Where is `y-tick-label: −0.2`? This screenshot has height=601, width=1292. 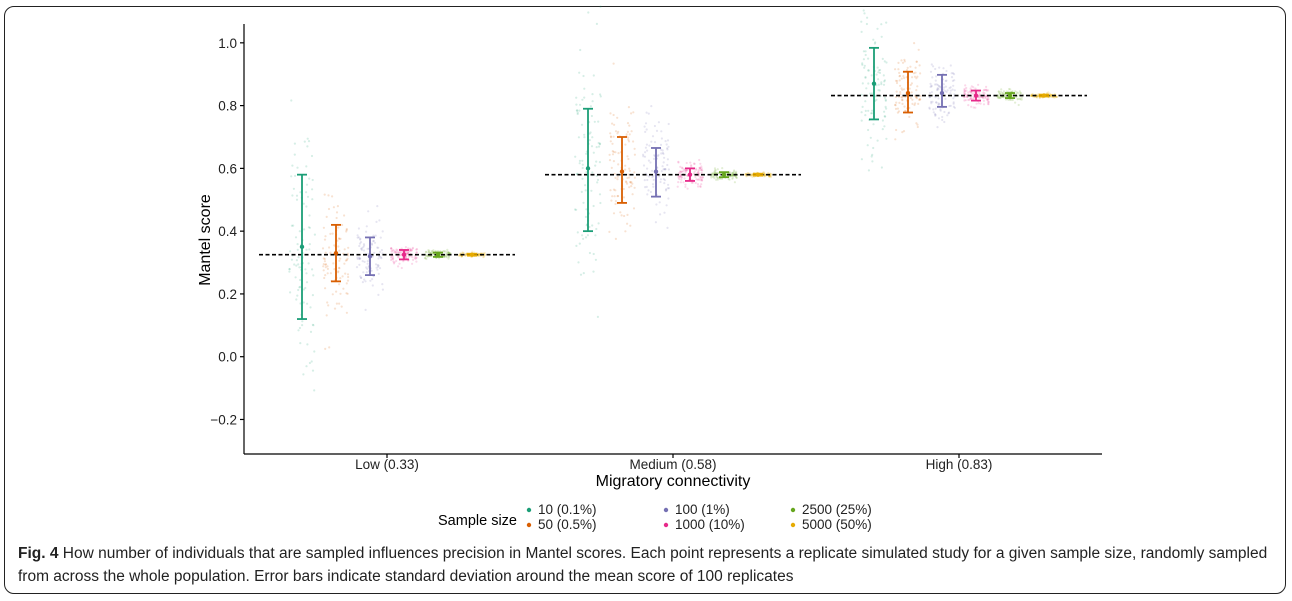 y-tick-label: −0.2 is located at coordinates (223, 419).